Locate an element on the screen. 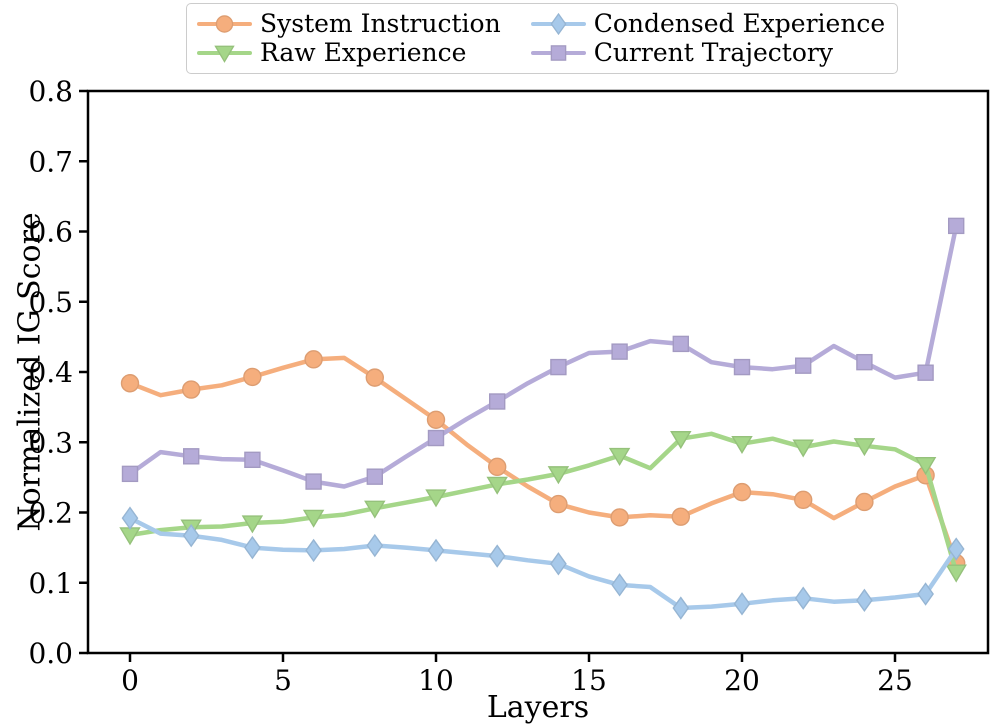  legend-sample-triangle-down-icon is located at coordinates (224, 54).